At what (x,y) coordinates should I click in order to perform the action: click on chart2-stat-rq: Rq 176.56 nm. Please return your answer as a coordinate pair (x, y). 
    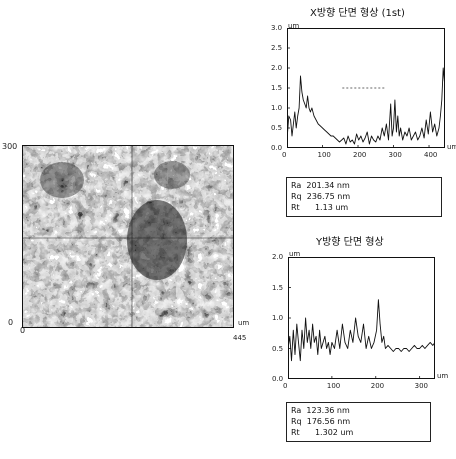
    Looking at the image, I should click on (320, 421).